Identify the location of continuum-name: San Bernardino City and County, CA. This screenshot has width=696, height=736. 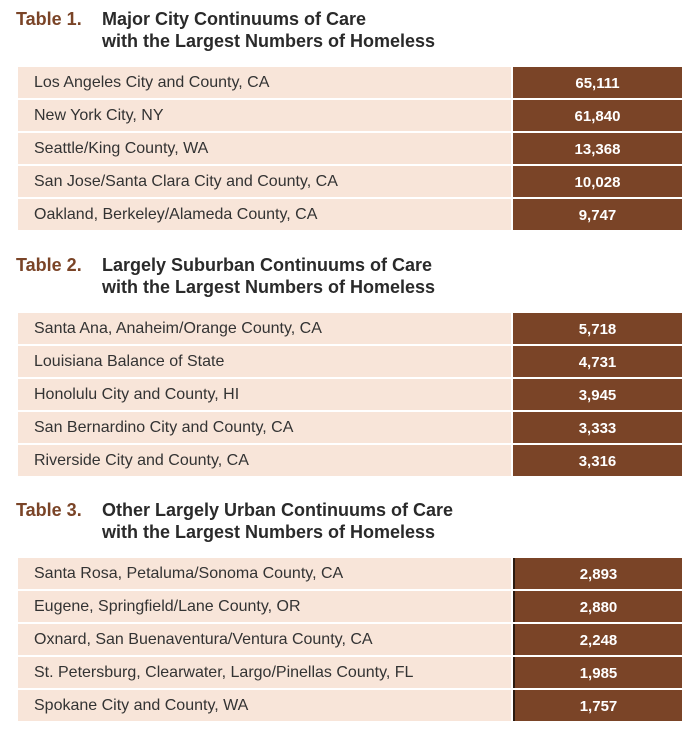
(264, 427).